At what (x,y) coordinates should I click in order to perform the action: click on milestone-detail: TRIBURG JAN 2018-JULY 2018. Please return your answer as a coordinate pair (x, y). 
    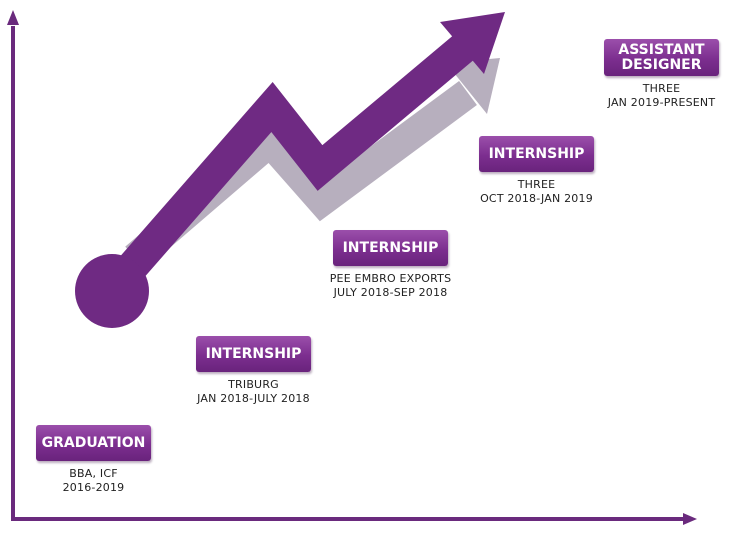
    Looking at the image, I should click on (253, 392).